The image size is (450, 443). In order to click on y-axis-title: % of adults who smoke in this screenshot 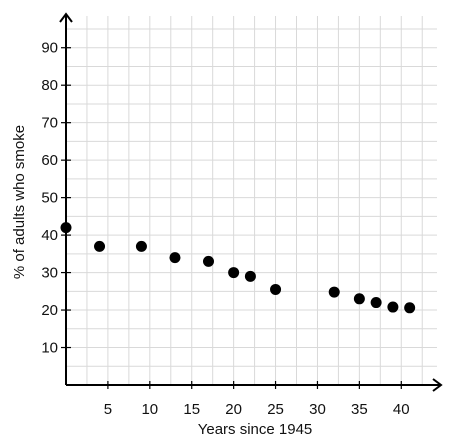, I will do `click(19, 202)`.